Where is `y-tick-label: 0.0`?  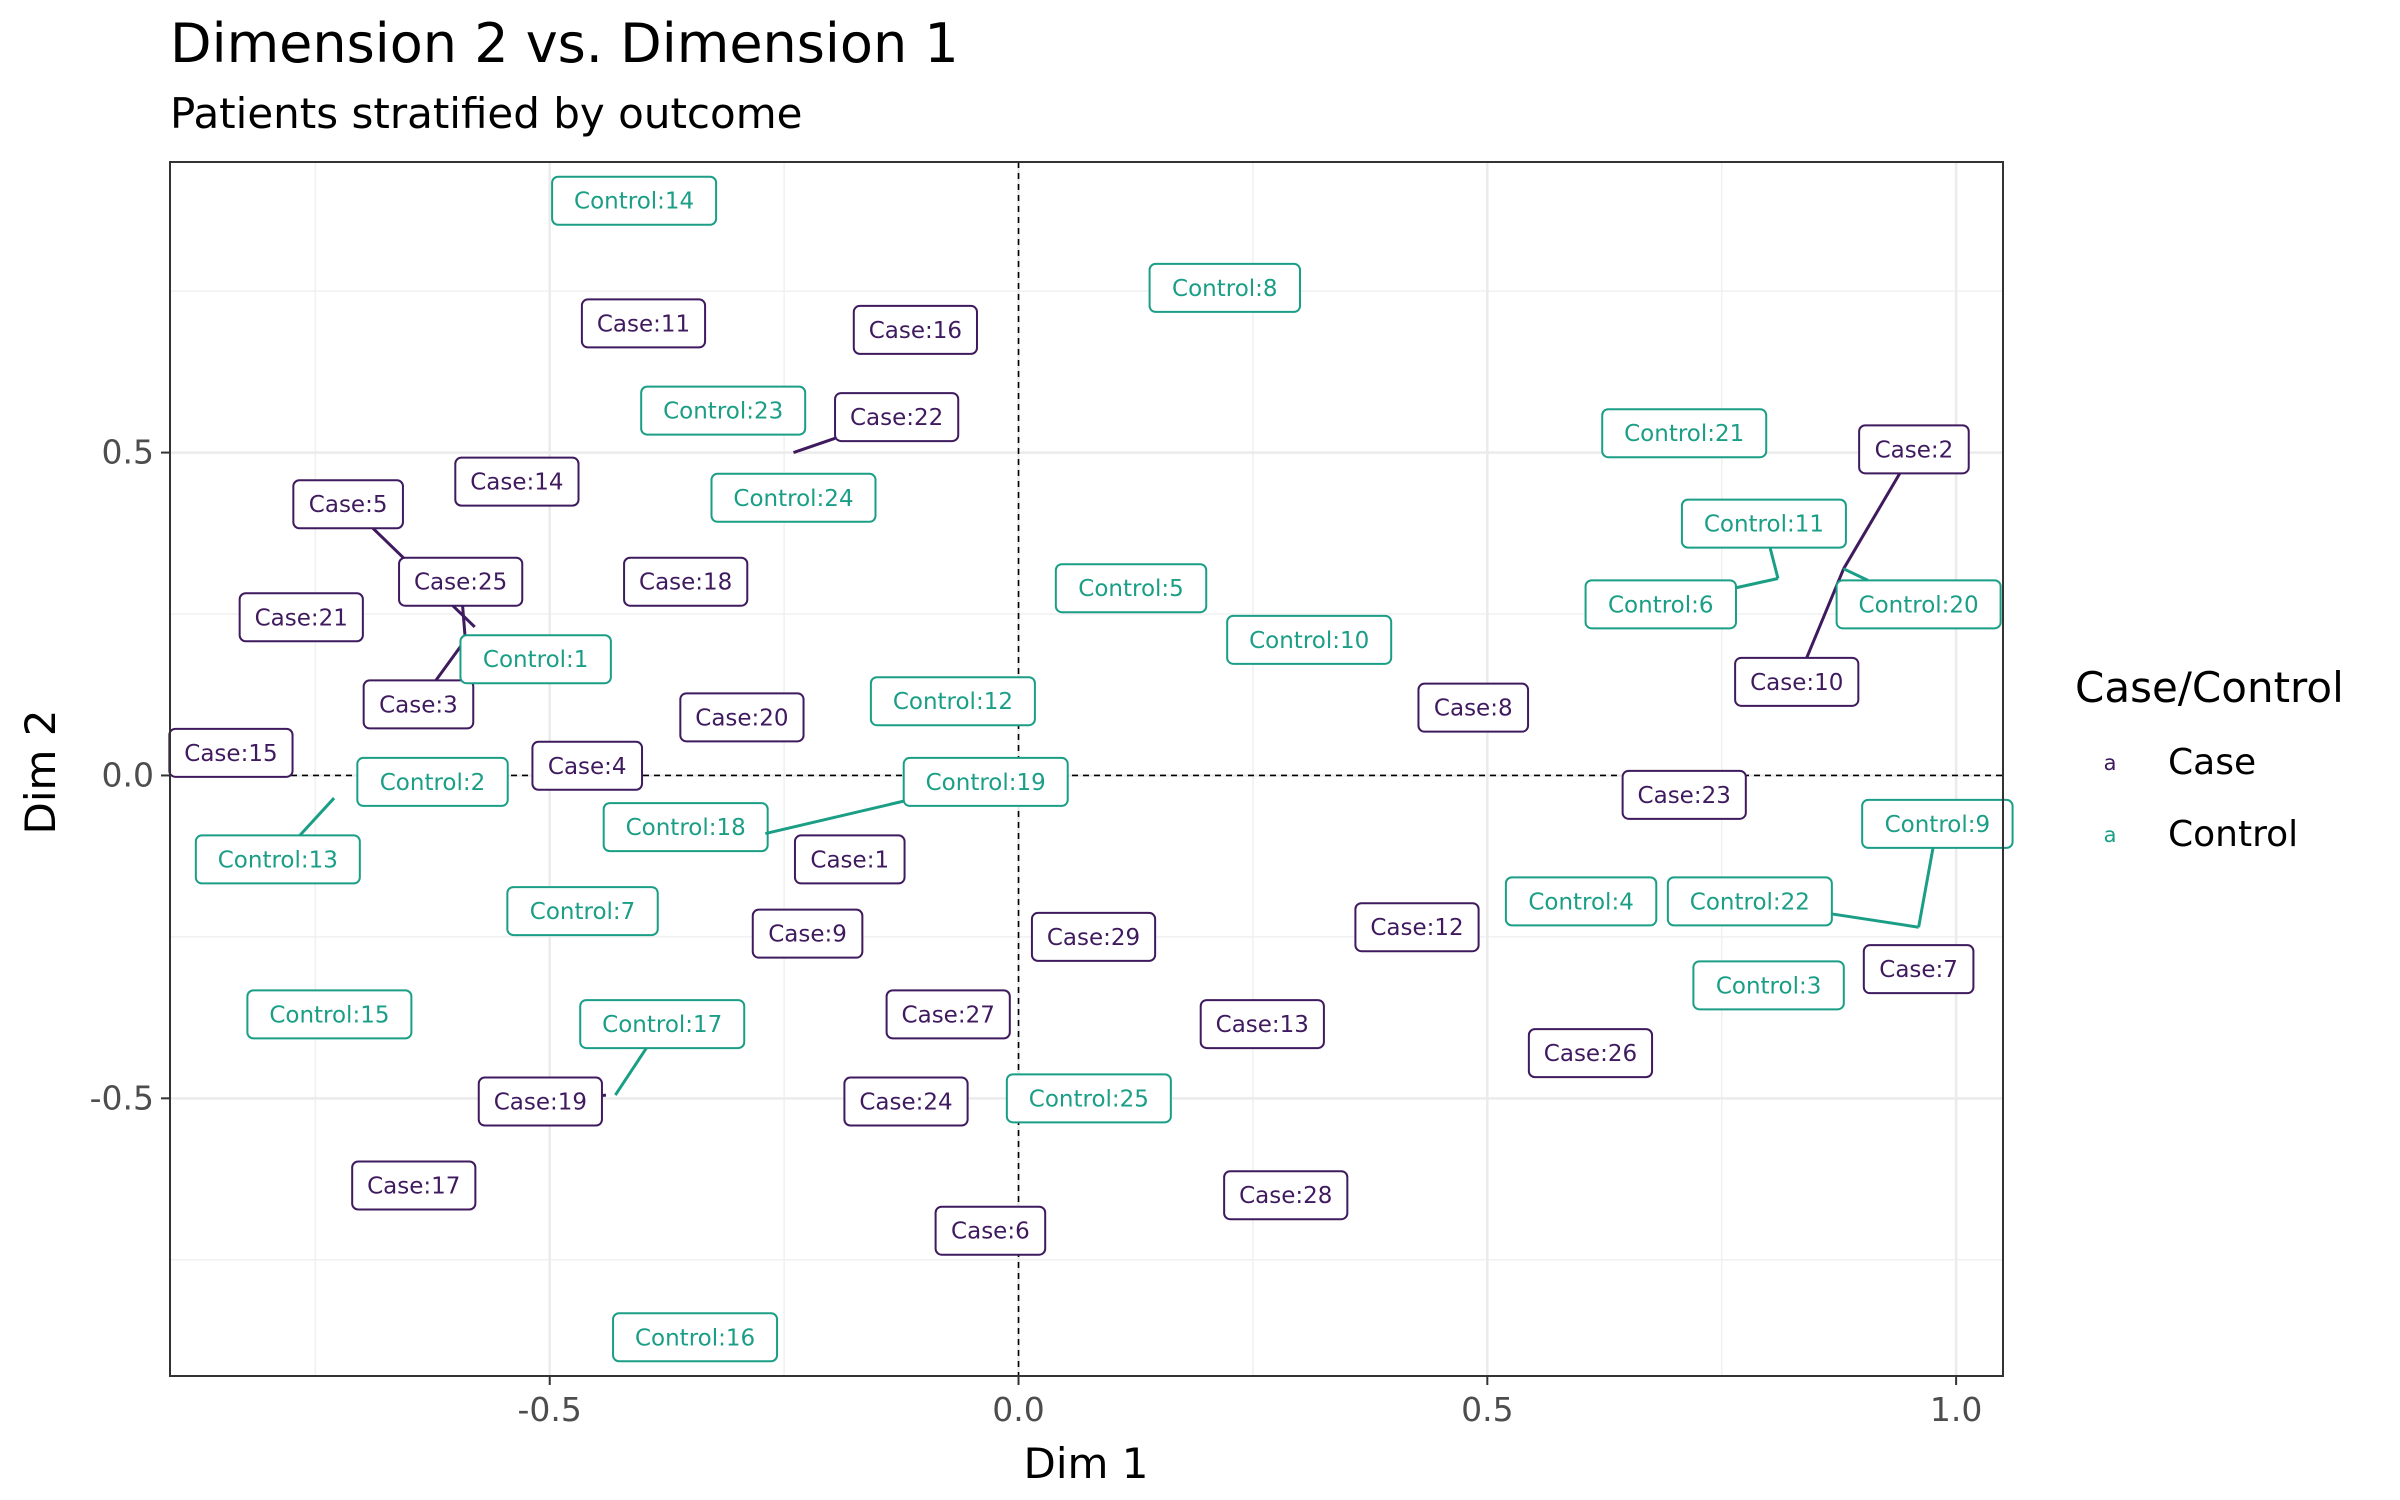
y-tick-label: 0.0 is located at coordinates (128, 774).